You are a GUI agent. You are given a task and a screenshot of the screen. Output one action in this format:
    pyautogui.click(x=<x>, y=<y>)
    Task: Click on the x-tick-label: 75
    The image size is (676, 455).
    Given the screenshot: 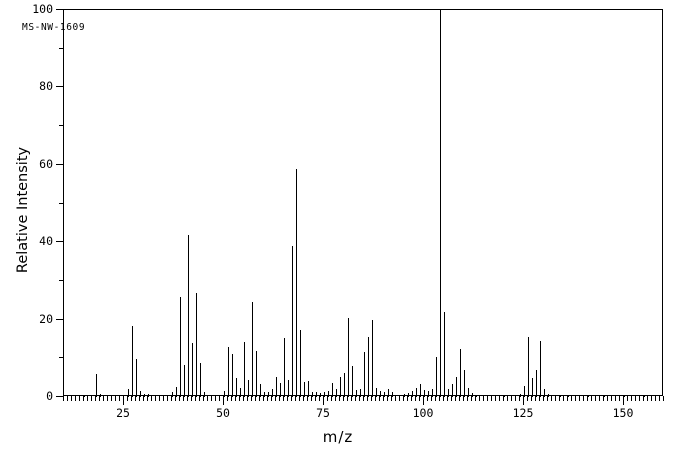 What is the action you would take?
    pyautogui.click(x=323, y=413)
    